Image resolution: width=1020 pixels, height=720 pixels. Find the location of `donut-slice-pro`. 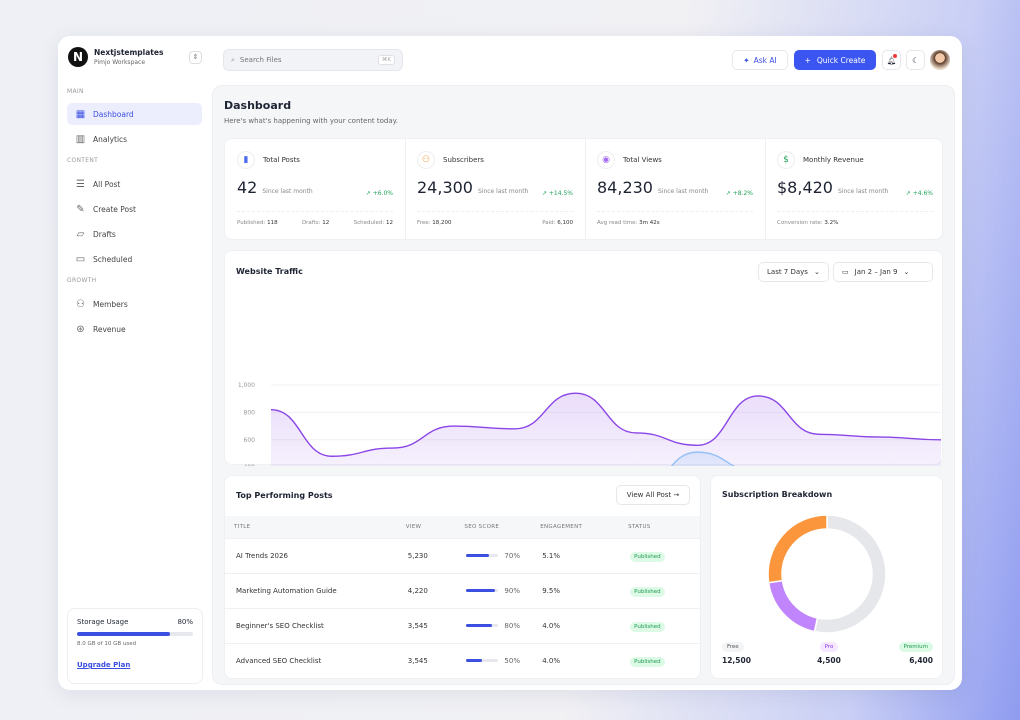

donut-slice-pro is located at coordinates (793, 606).